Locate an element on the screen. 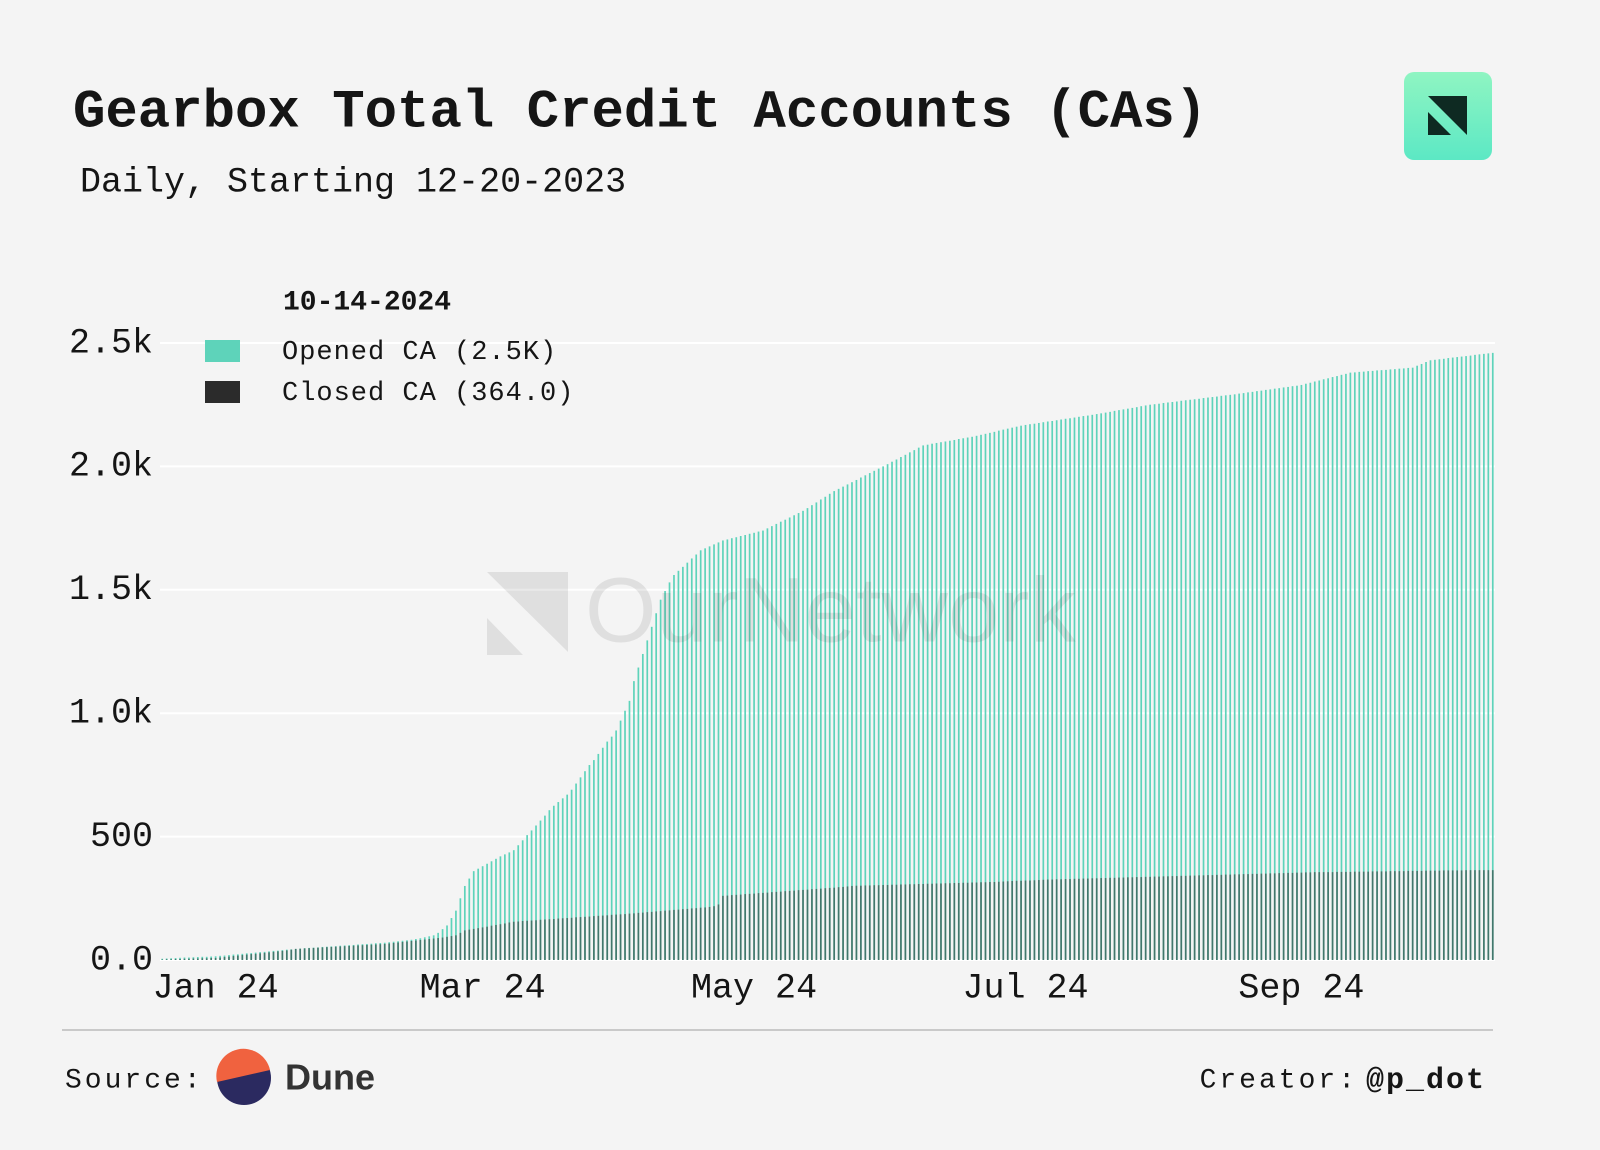  dune-logo is located at coordinates (243, 1076).